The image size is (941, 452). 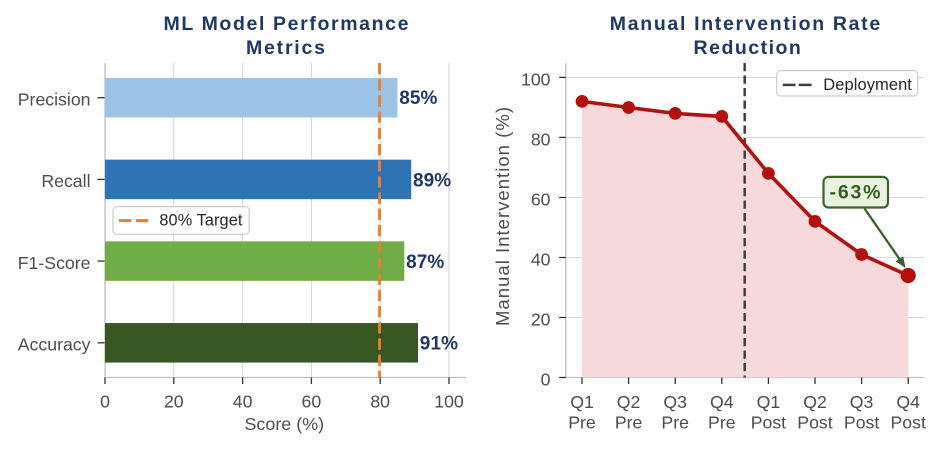 What do you see at coordinates (502, 216) in the screenshot?
I see `svg-text: Manual Intervention (%)` at bounding box center [502, 216].